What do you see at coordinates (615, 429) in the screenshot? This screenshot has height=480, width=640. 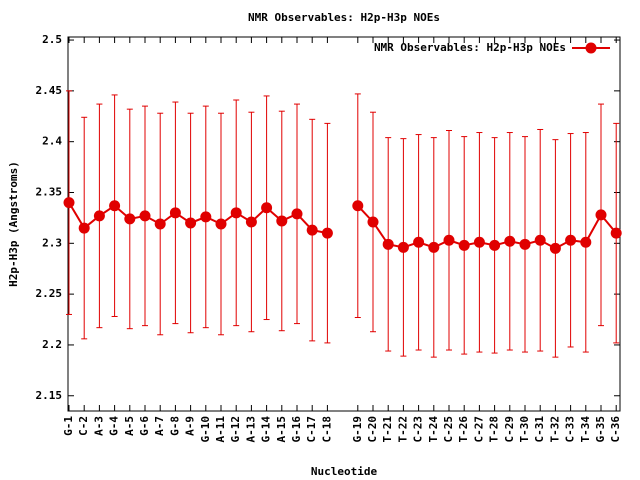 I see `x-tick-label: C-36` at bounding box center [615, 429].